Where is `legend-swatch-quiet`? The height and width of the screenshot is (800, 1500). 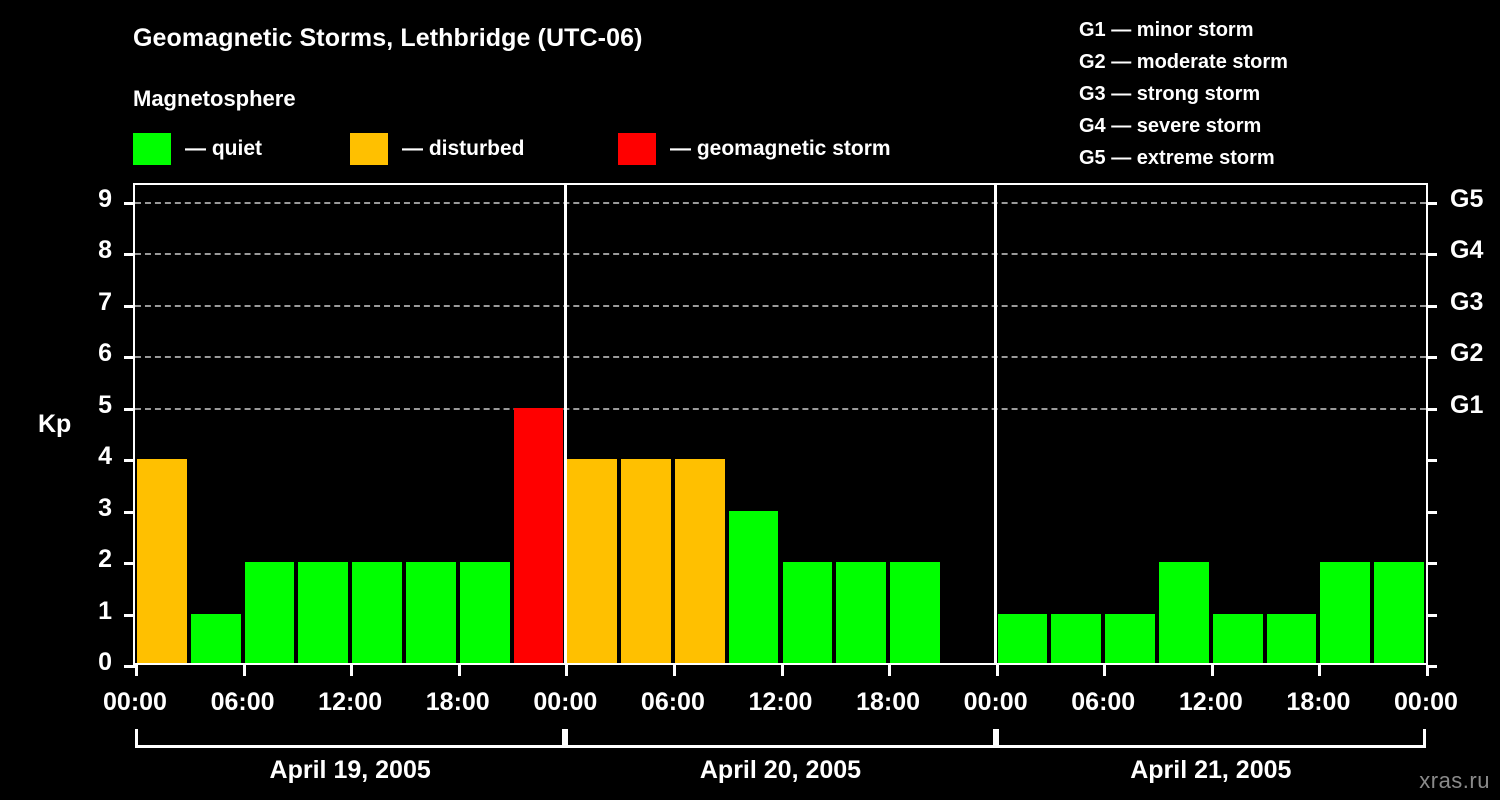
legend-swatch-quiet is located at coordinates (152, 149).